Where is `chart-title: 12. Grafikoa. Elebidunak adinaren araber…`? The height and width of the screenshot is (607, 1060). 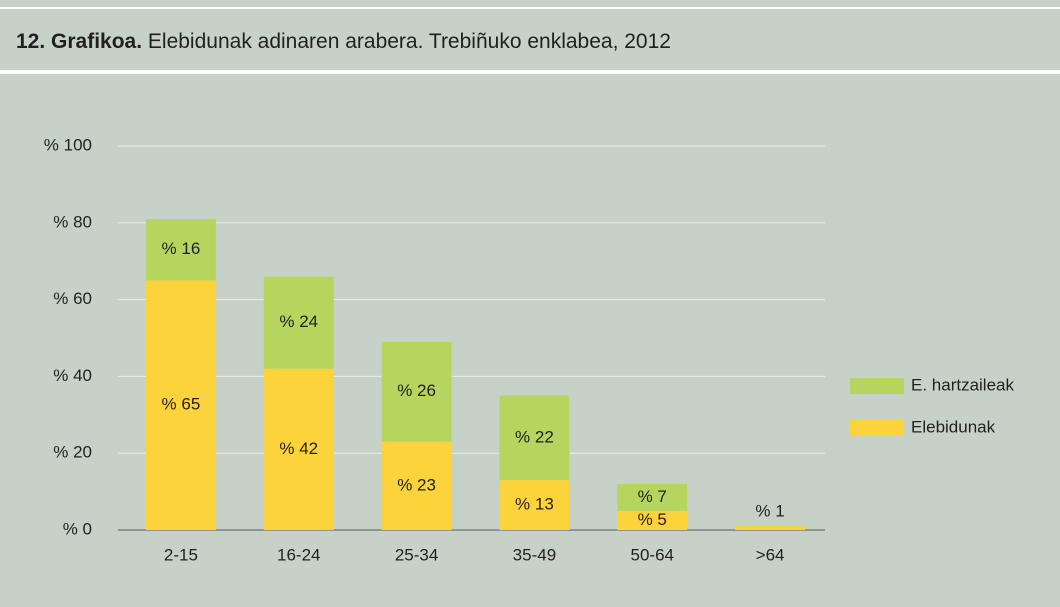 chart-title: 12. Grafikoa. Elebidunak adinaren araber… is located at coordinates (343, 41).